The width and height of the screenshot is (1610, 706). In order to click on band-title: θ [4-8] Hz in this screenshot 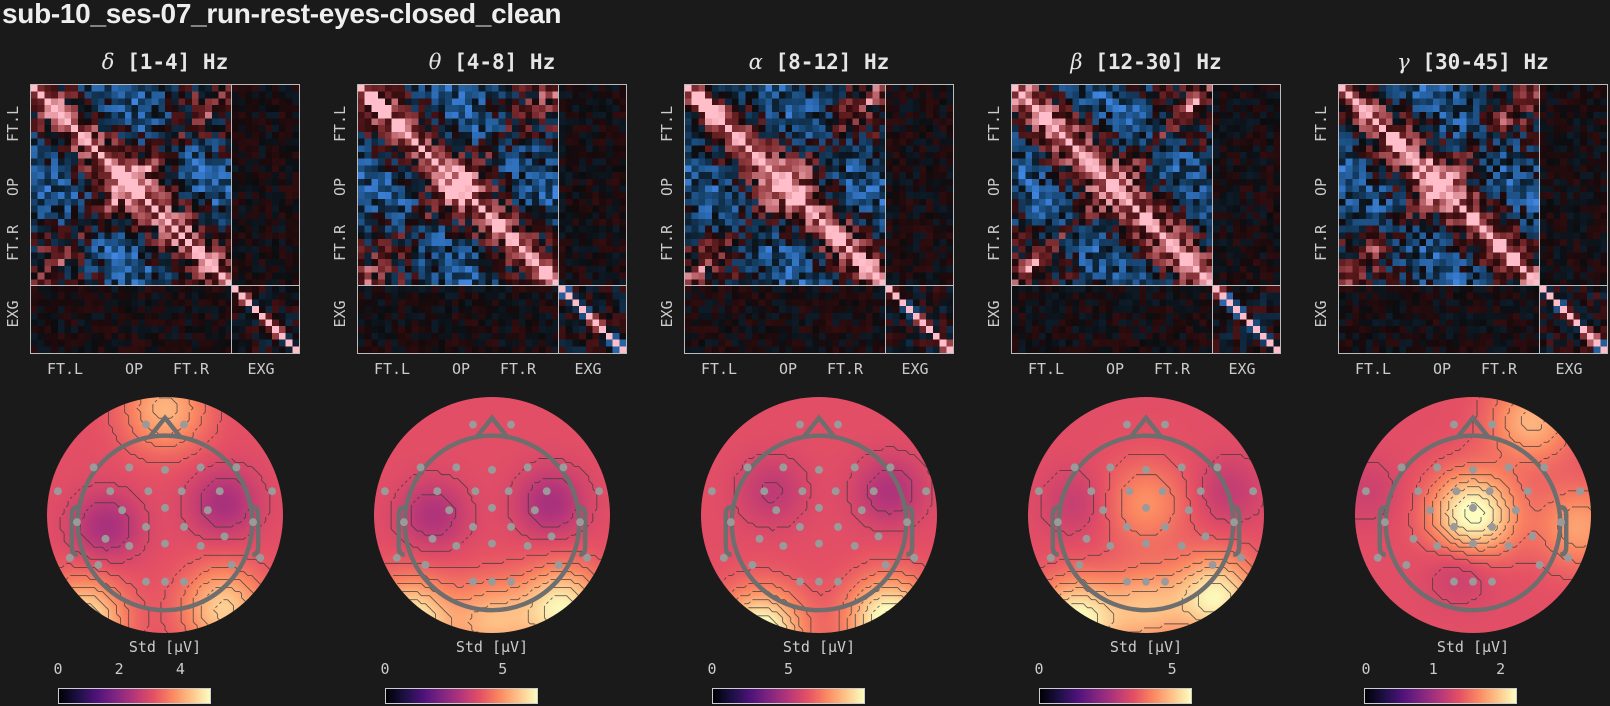, I will do `click(492, 62)`.